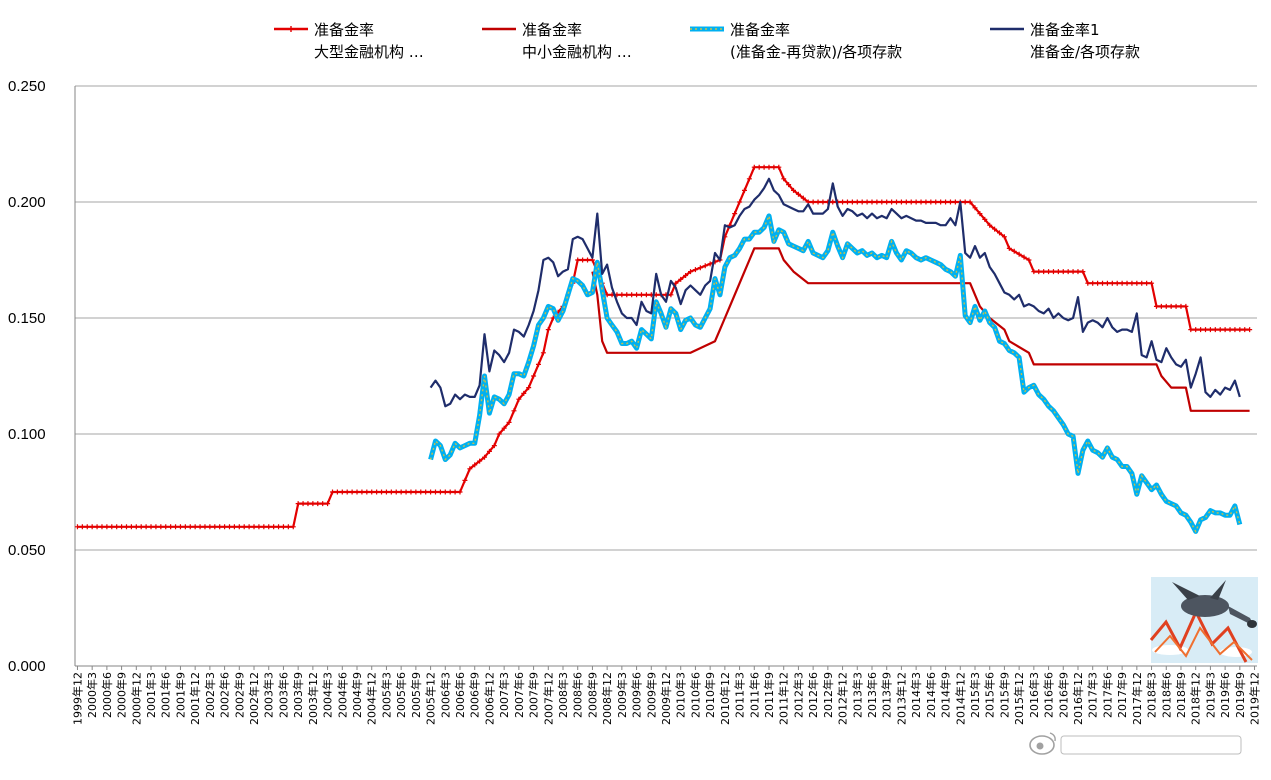  What do you see at coordinates (27, 86) in the screenshot?
I see `y-tick-label: 0.250` at bounding box center [27, 86].